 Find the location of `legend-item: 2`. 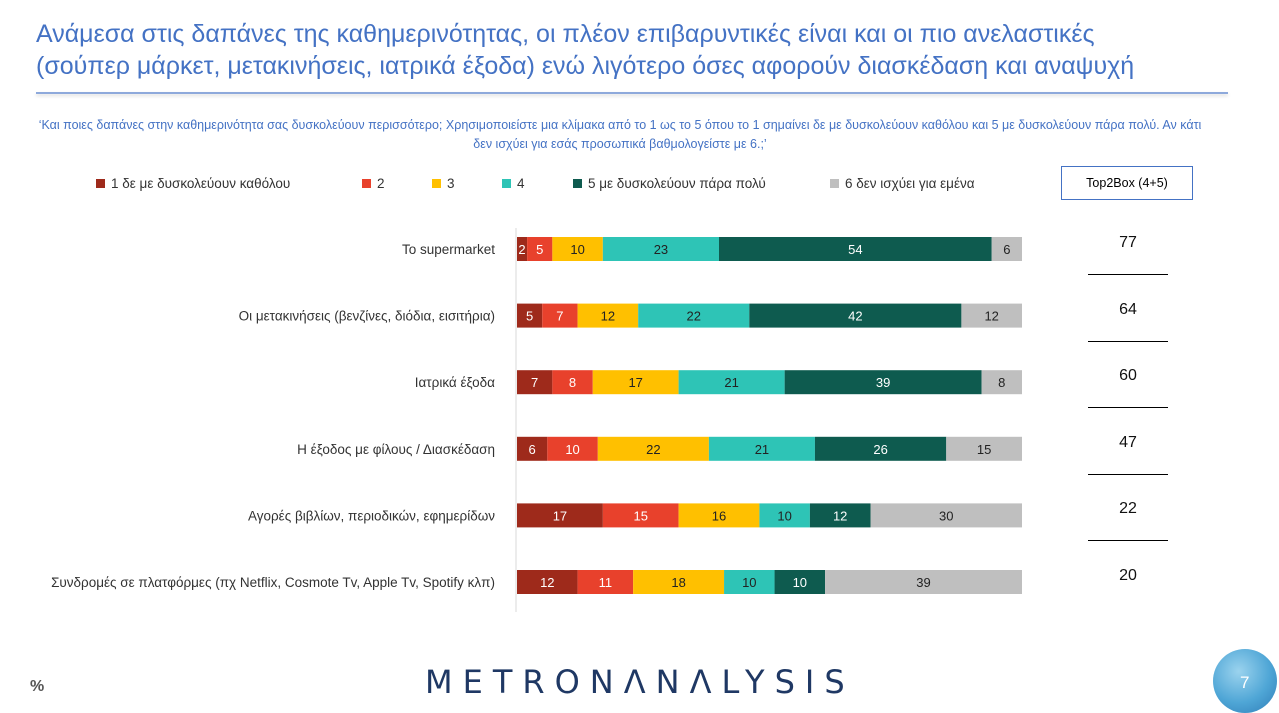

legend-item: 2 is located at coordinates (373, 183).